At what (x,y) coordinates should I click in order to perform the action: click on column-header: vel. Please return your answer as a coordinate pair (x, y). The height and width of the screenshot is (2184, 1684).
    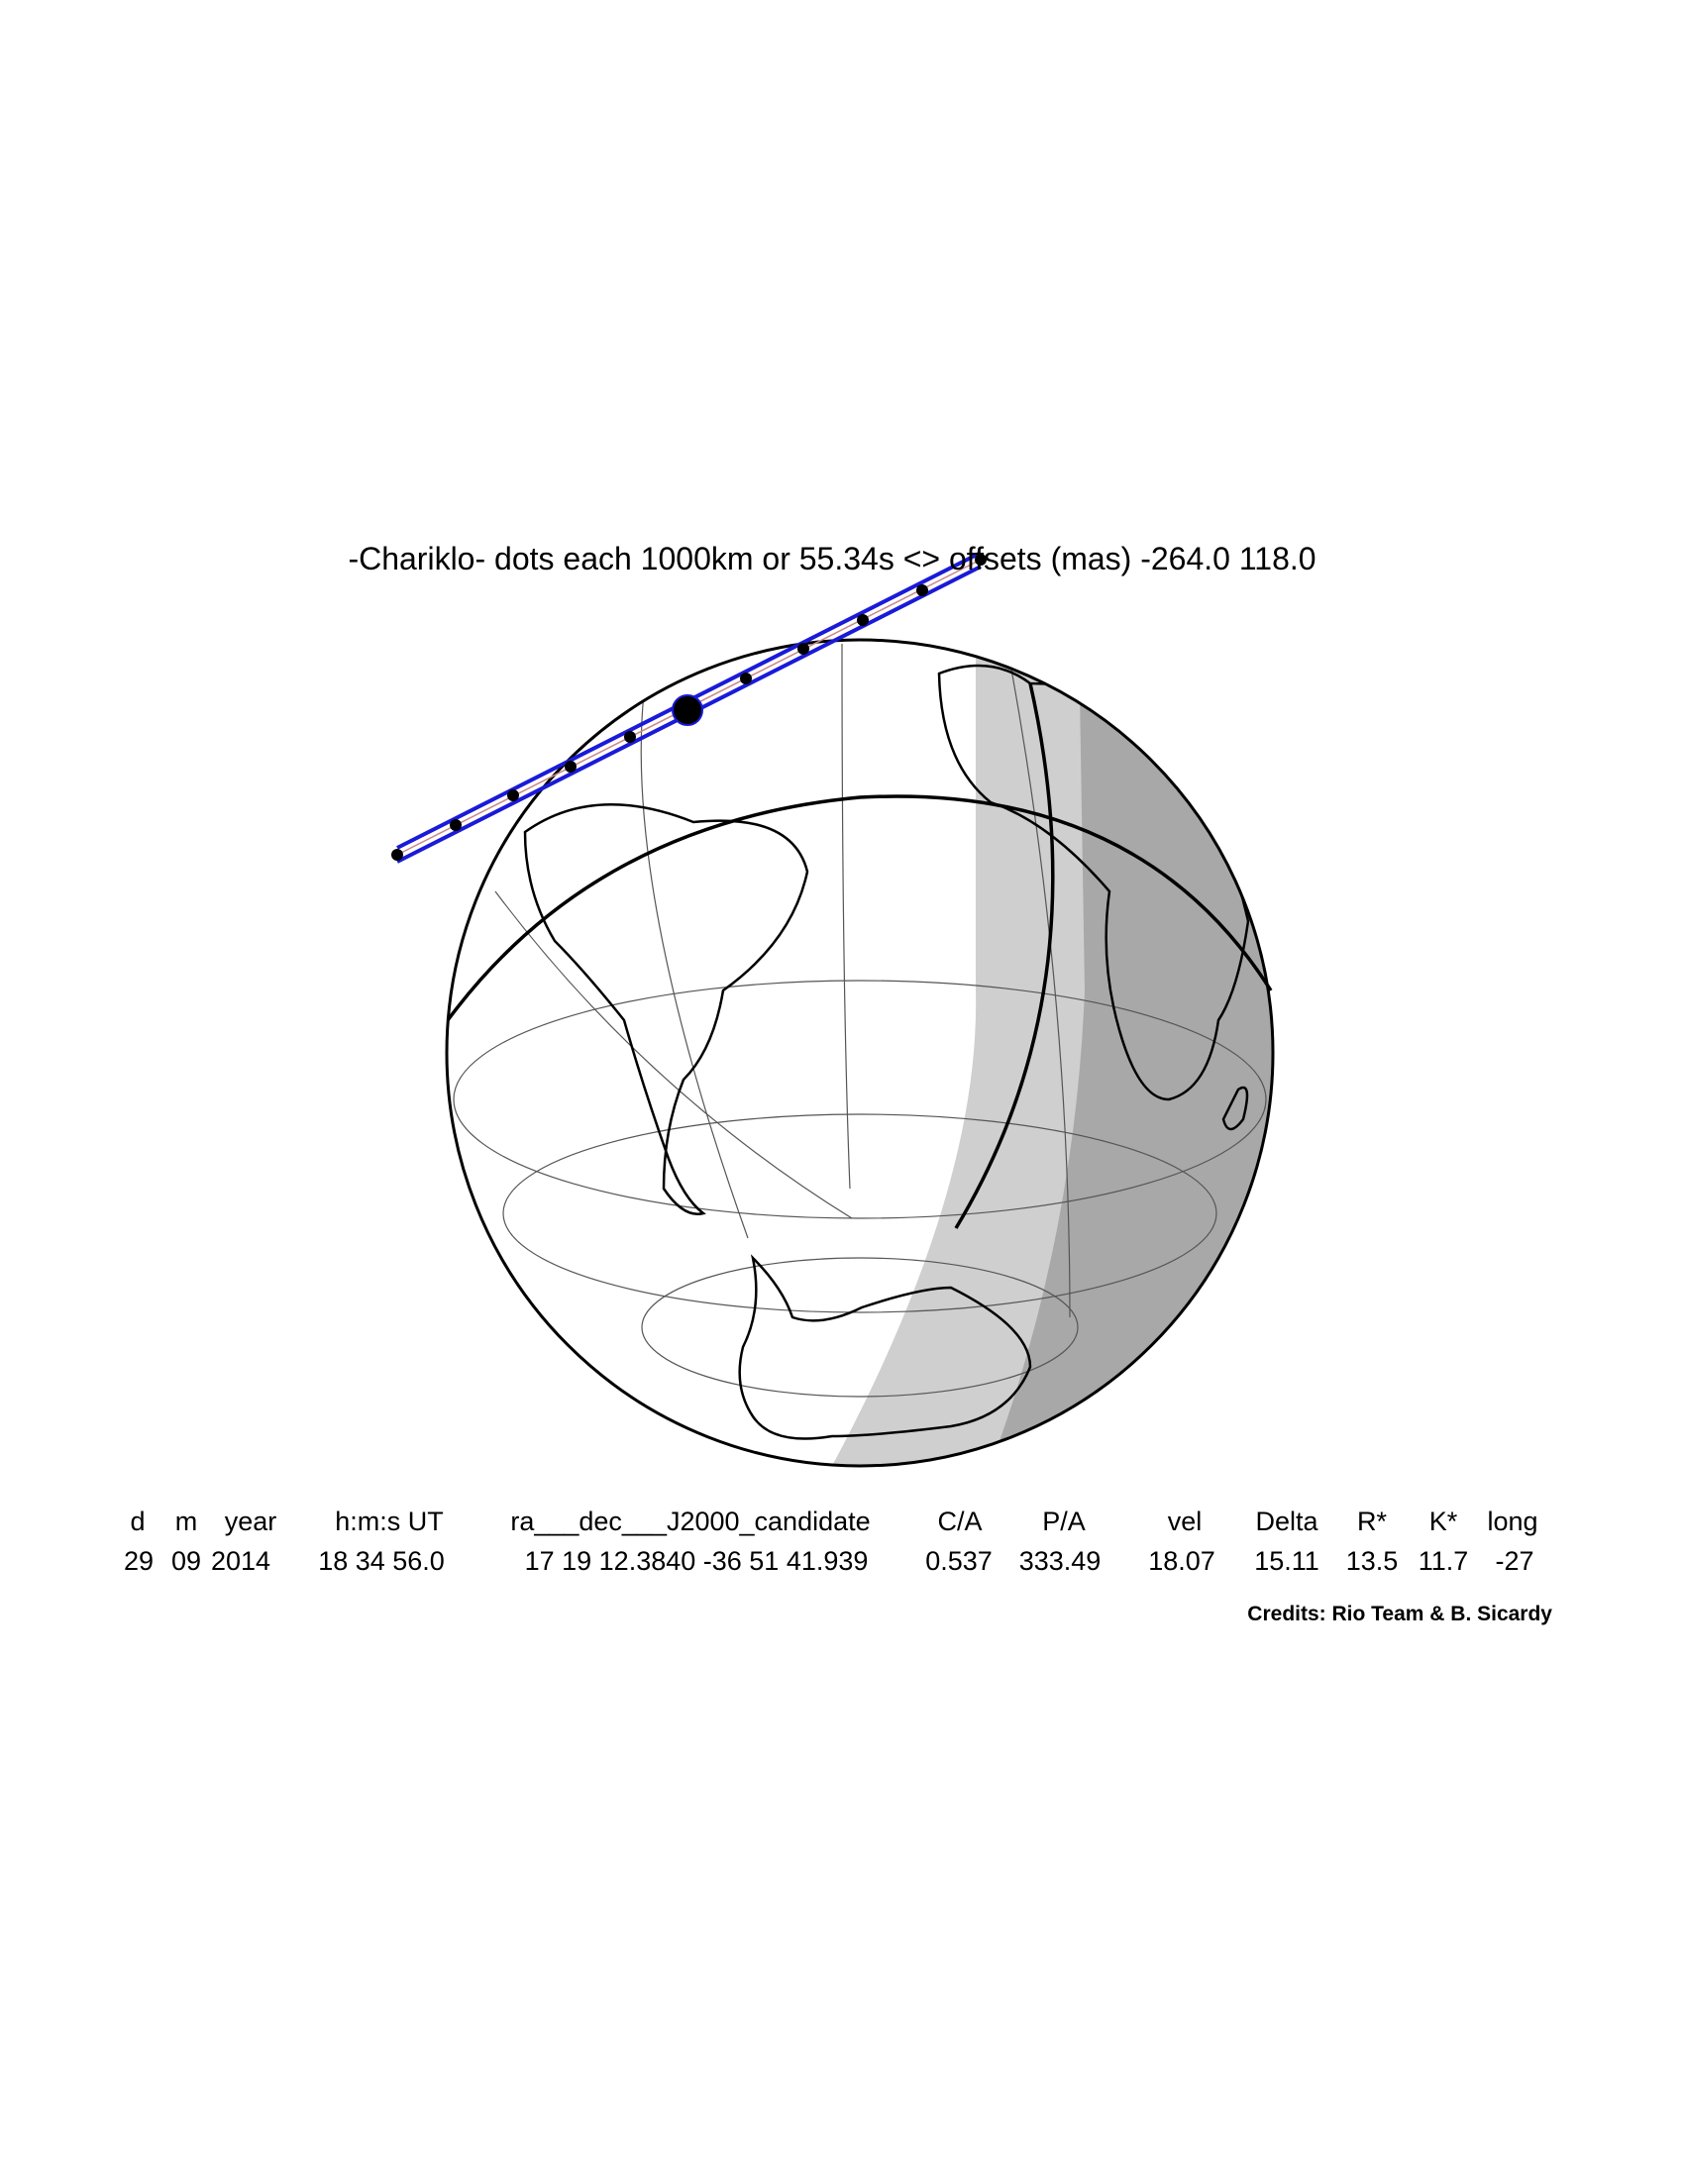
    Looking at the image, I should click on (1185, 1521).